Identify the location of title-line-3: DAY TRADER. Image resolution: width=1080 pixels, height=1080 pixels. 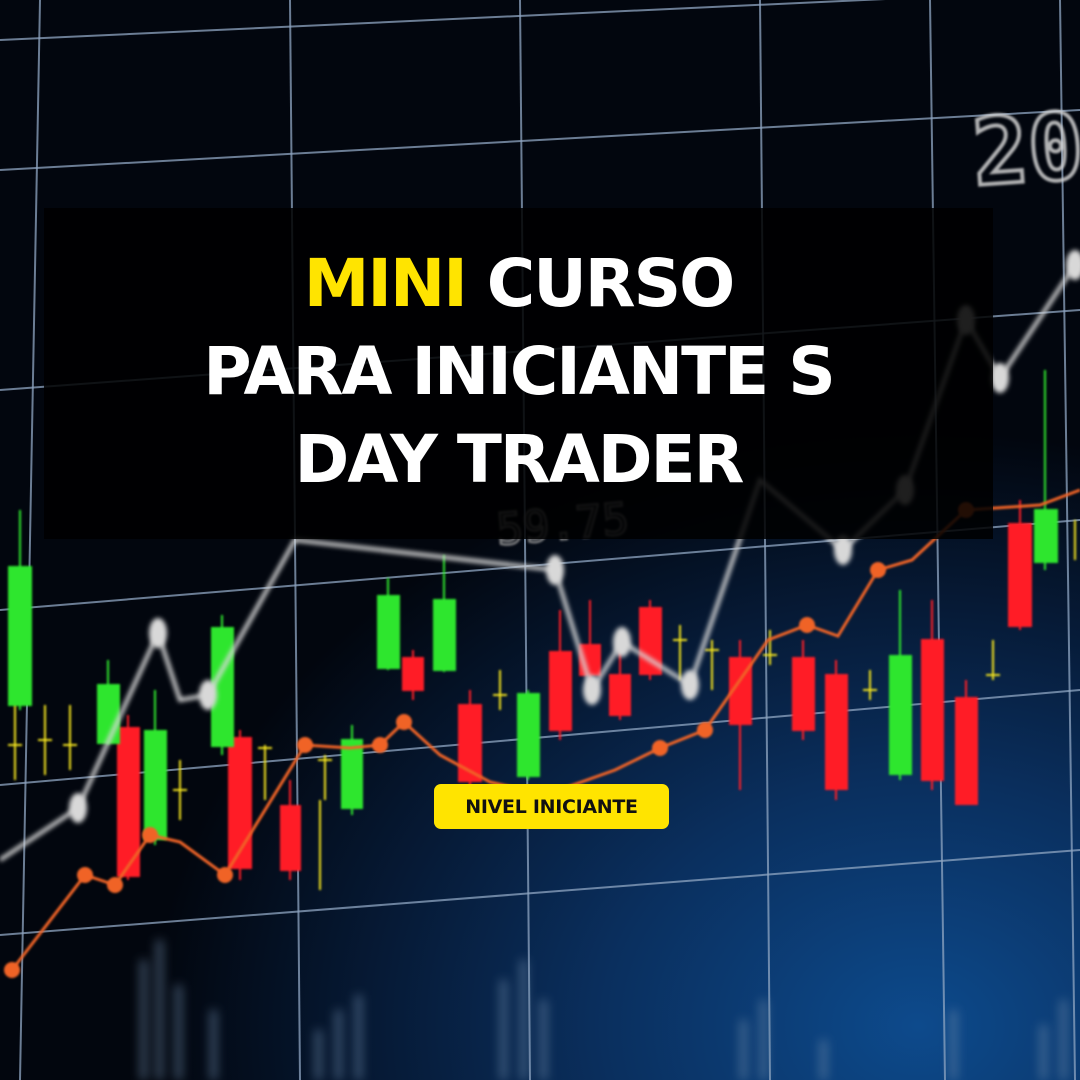
(519, 459).